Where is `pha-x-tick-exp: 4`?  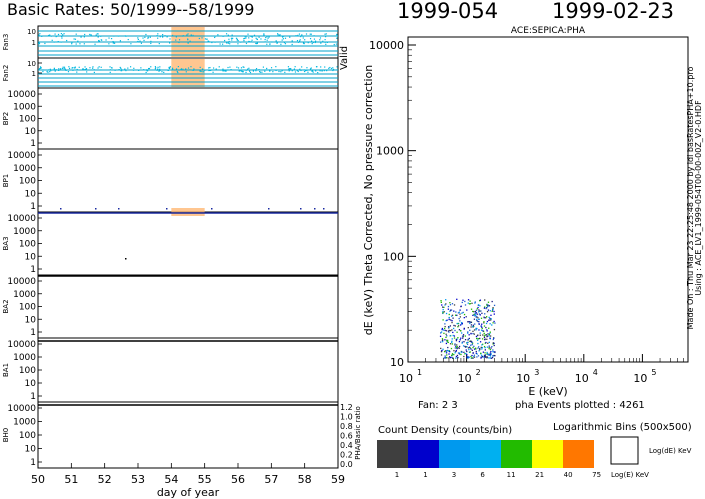 pha-x-tick-exp: 4 is located at coordinates (595, 372).